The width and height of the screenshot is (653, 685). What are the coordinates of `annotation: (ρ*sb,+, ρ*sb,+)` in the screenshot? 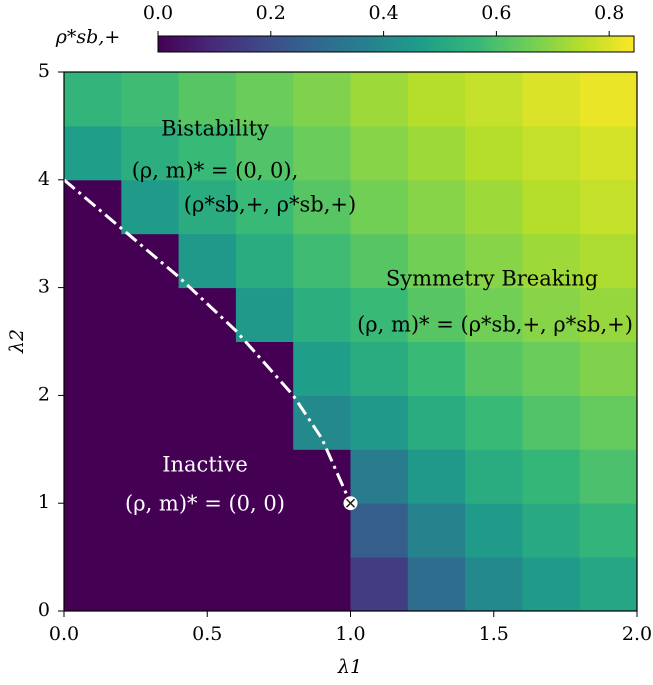 It's located at (270, 205).